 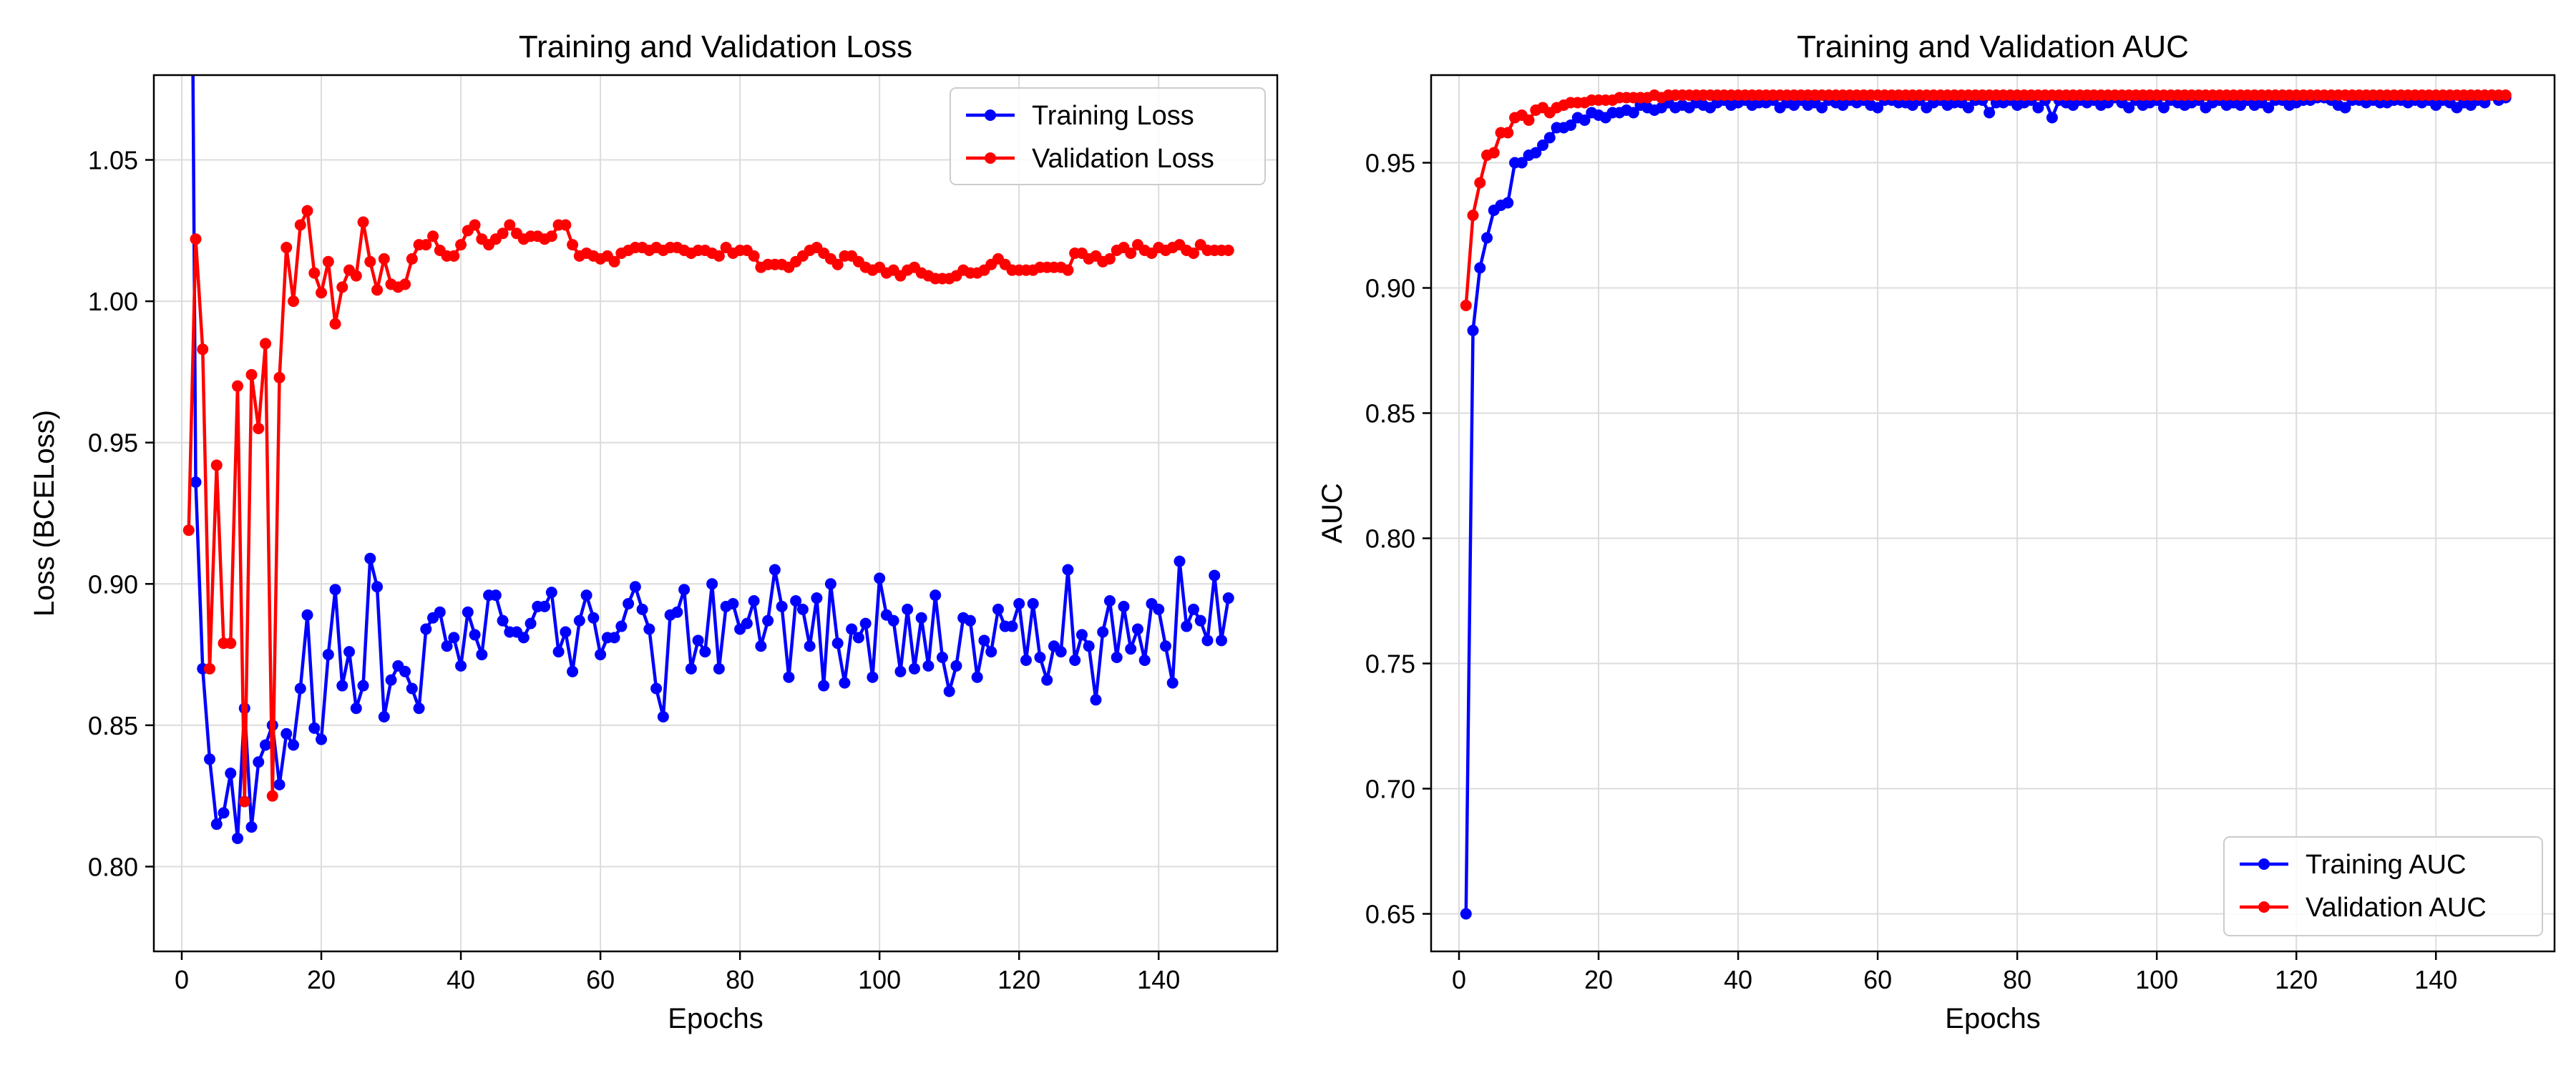 I want to click on legend-label-validation-auc: Validation AUC, so click(x=2396, y=908).